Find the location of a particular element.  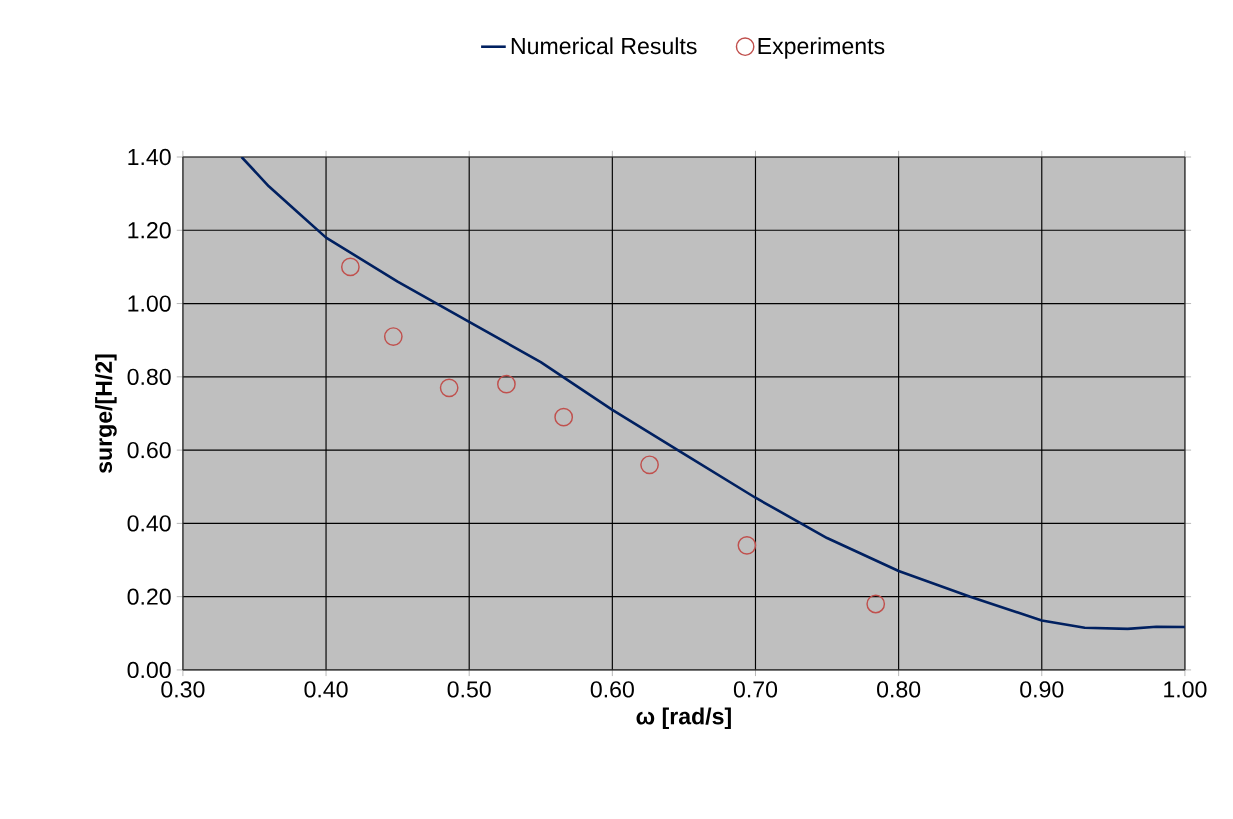

x-tick-label: 0.90 is located at coordinates (1042, 689).